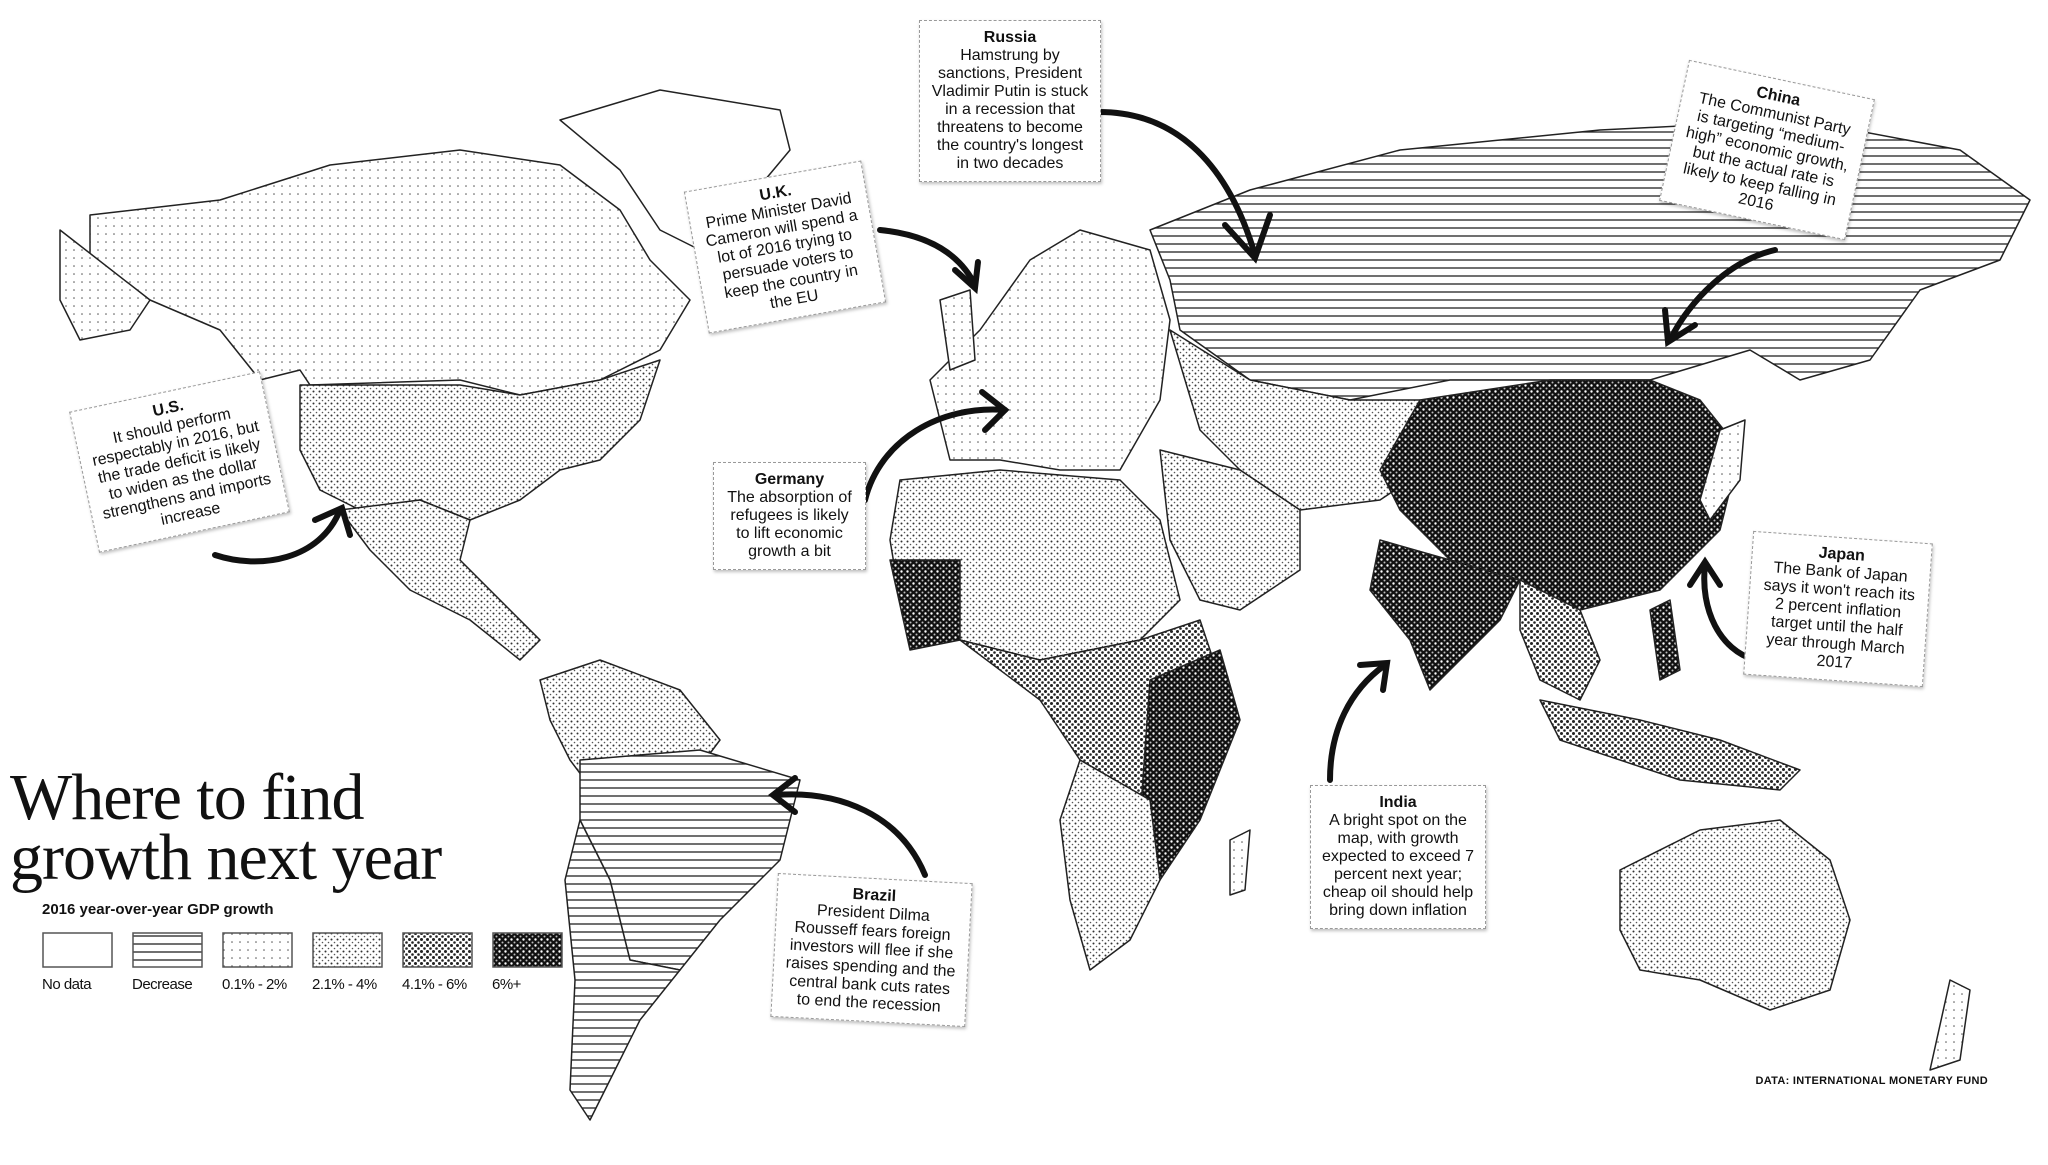 This screenshot has height=1165, width=2048. I want to click on region-alaska, so click(105, 285).